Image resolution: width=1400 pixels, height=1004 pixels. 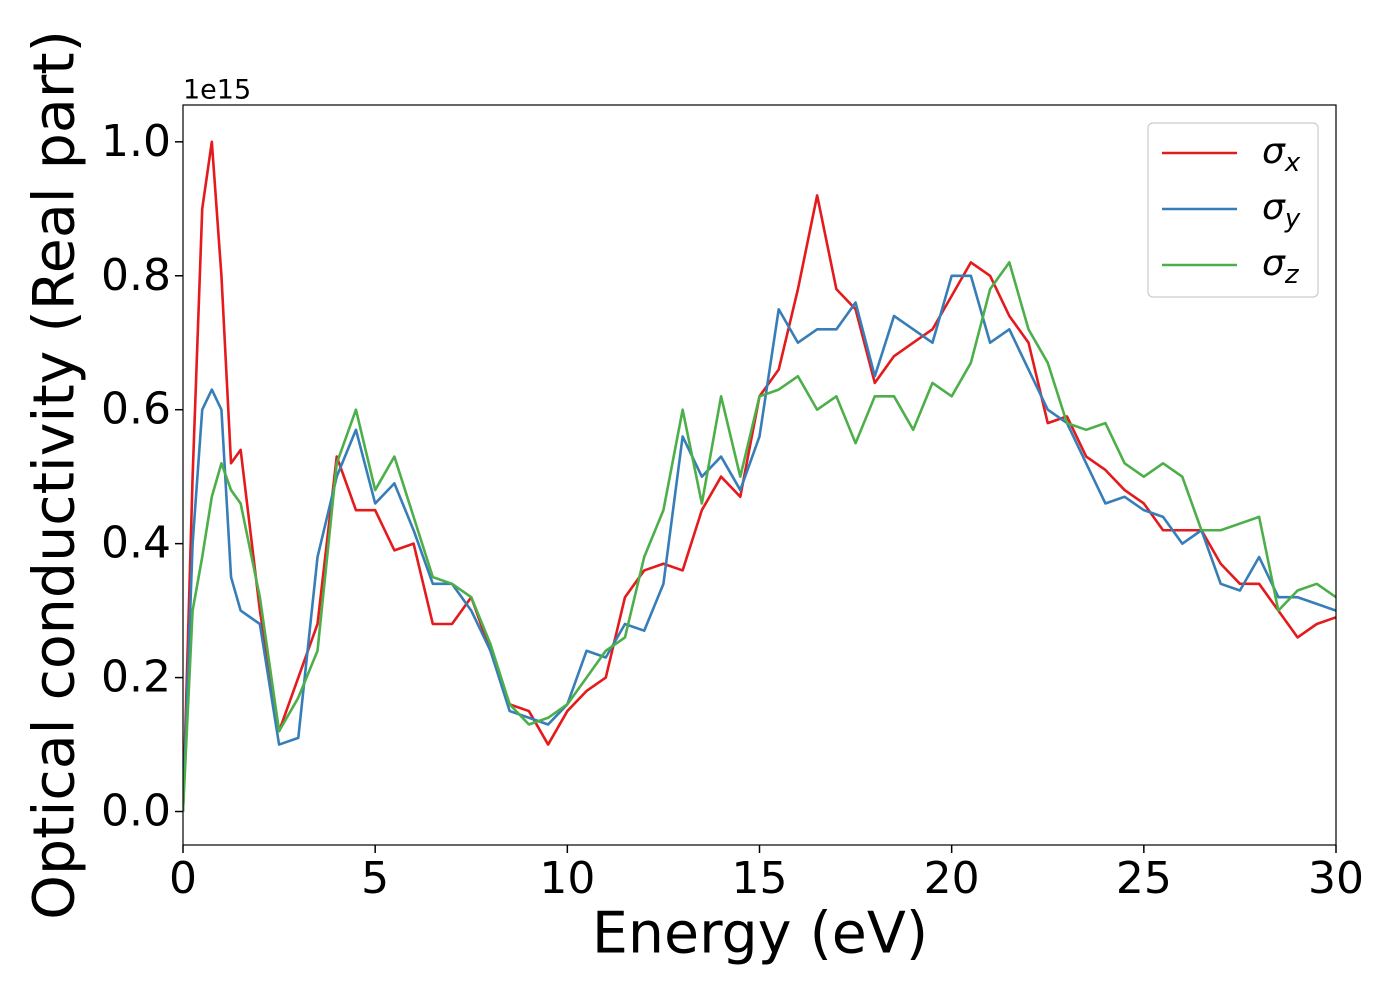 I want to click on x-tick-label: 10, so click(x=567, y=878).